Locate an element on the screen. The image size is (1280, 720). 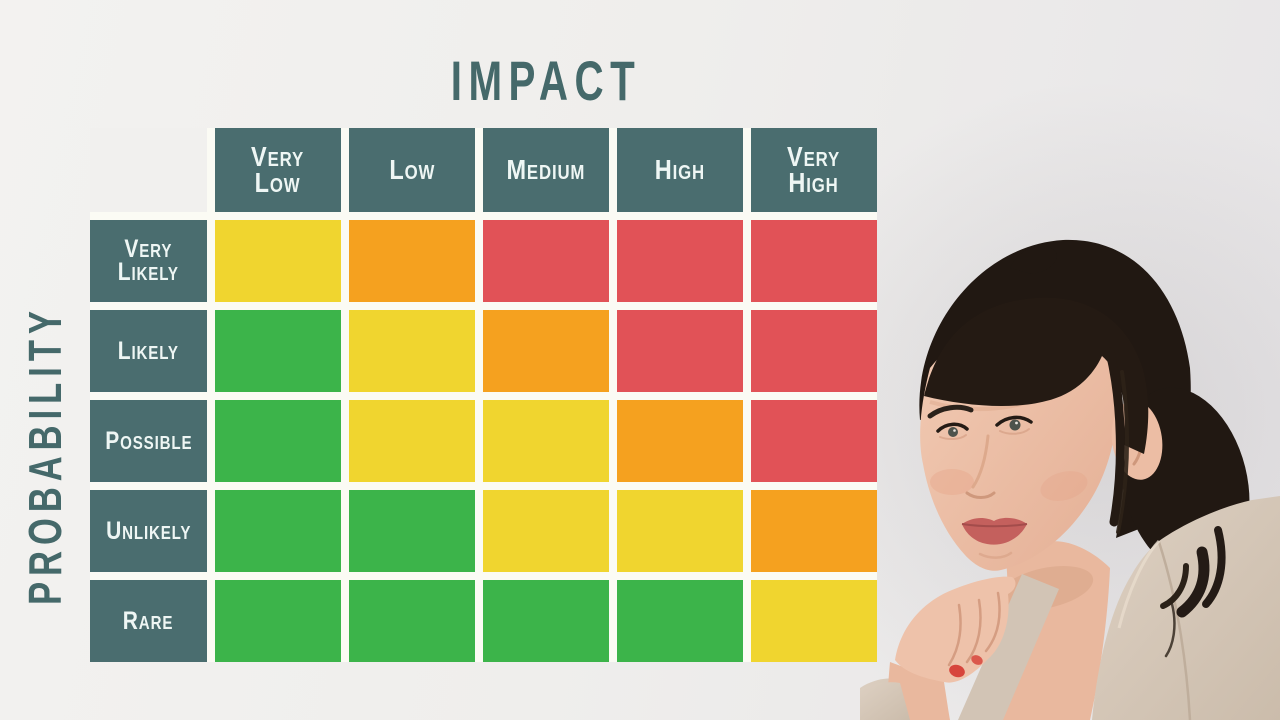
column-header-medium-label: Medium is located at coordinates (546, 170).